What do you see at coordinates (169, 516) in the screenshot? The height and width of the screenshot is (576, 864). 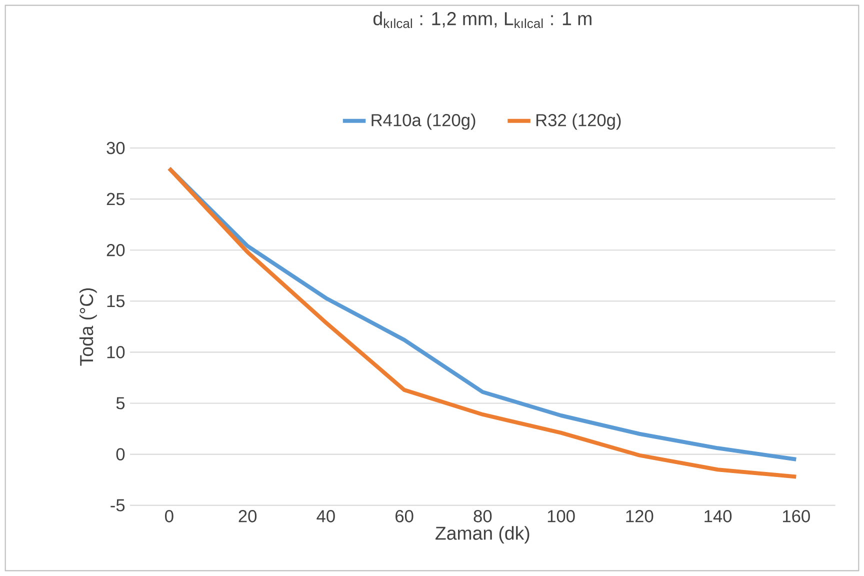 I see `x-tick-label: 0` at bounding box center [169, 516].